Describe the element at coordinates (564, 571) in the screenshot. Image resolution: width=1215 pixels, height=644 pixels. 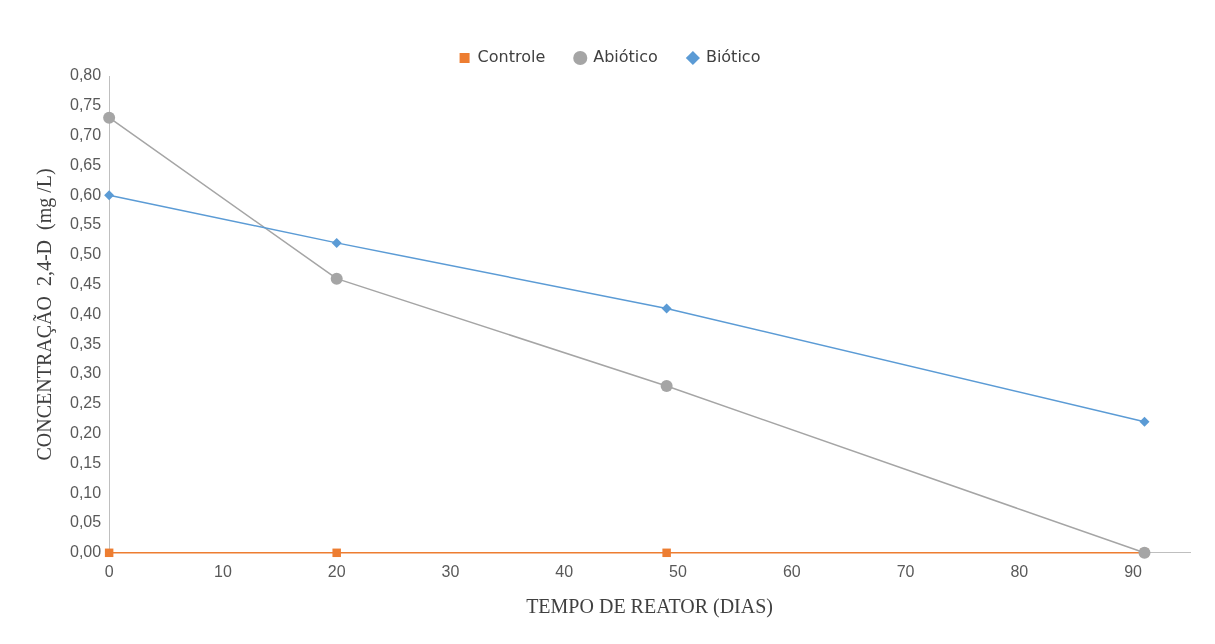
I see `x-tick-label: 40` at that location.